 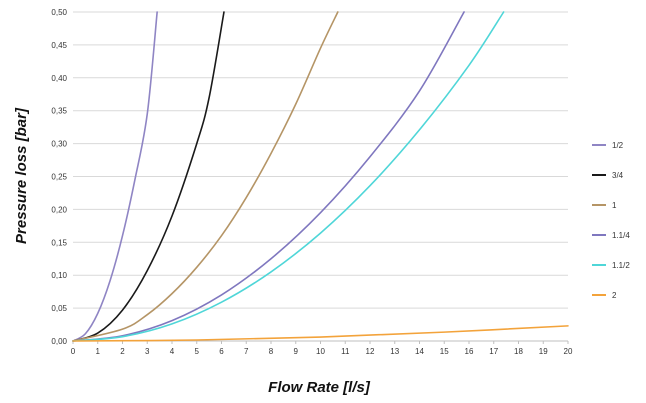 I want to click on x-tick-label: 4, so click(x=172, y=351).